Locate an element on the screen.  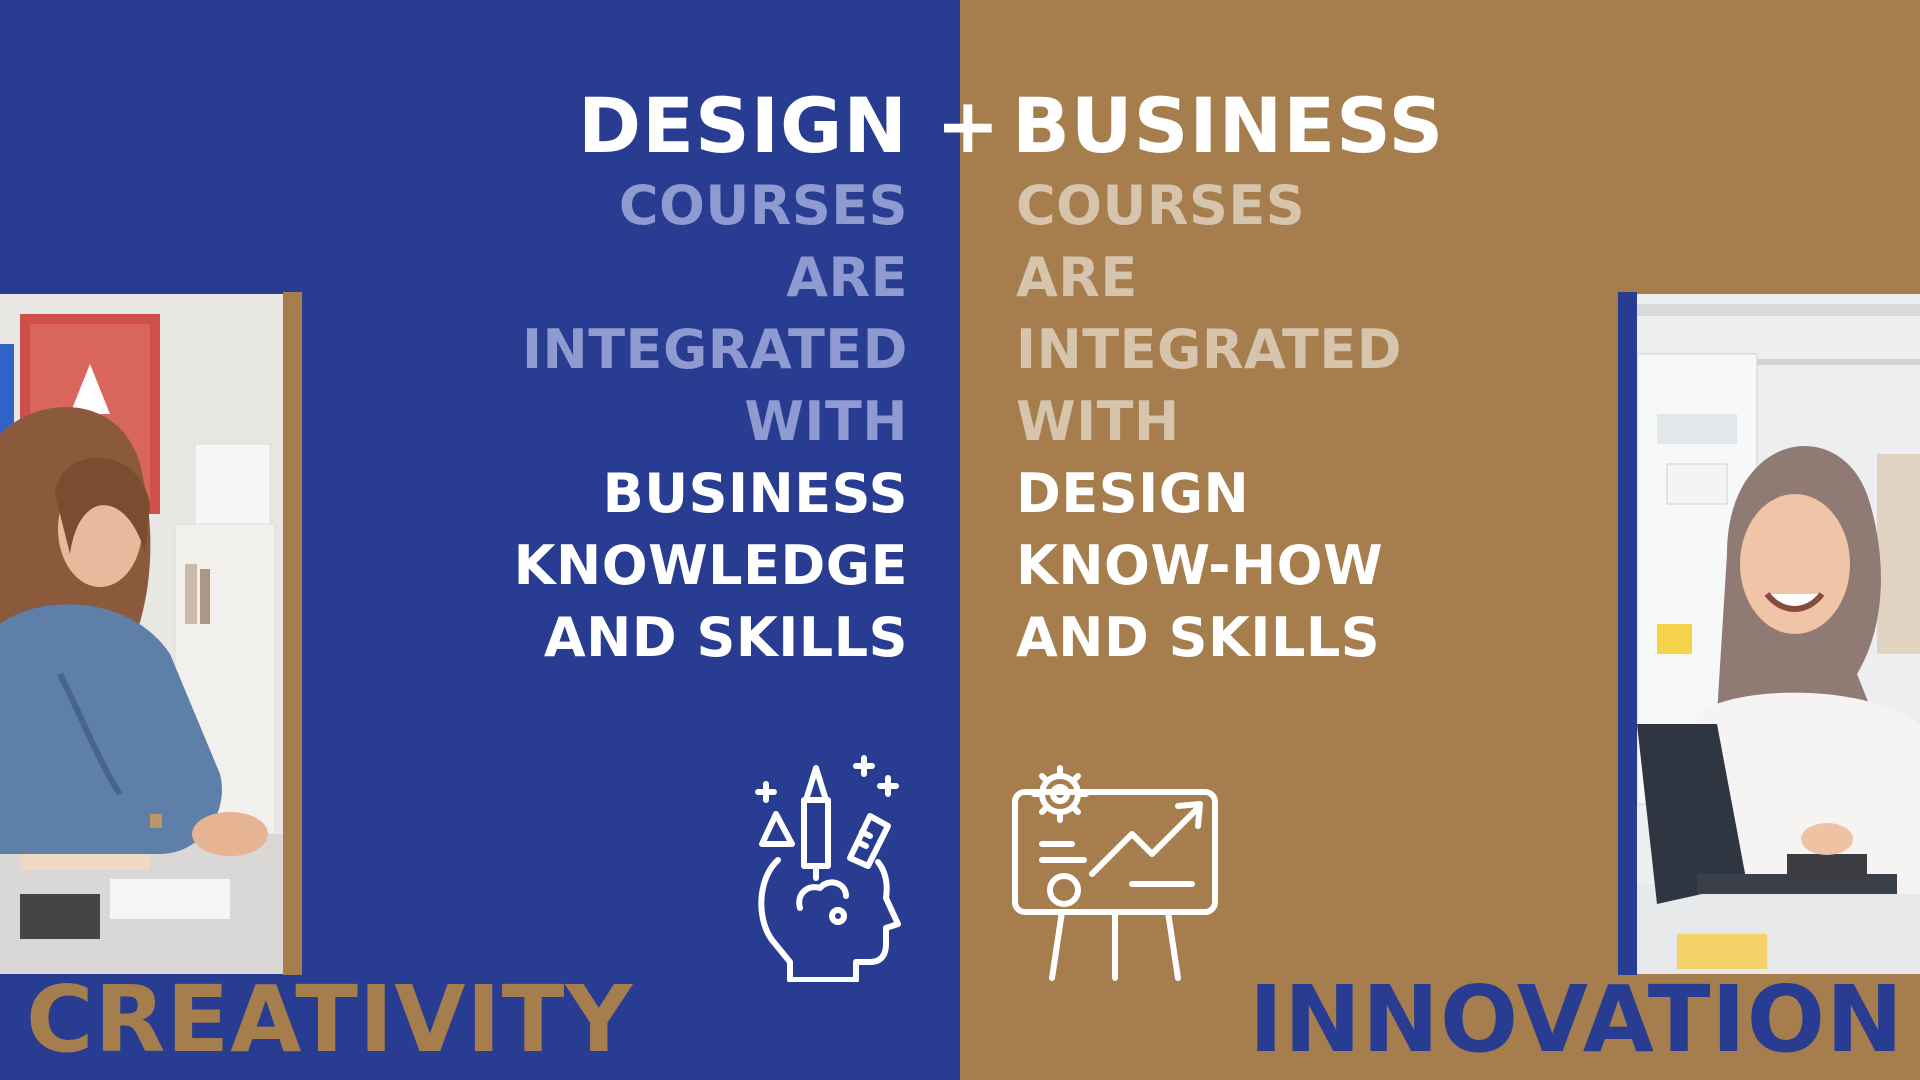
title-plus: + is located at coordinates (968, 125).